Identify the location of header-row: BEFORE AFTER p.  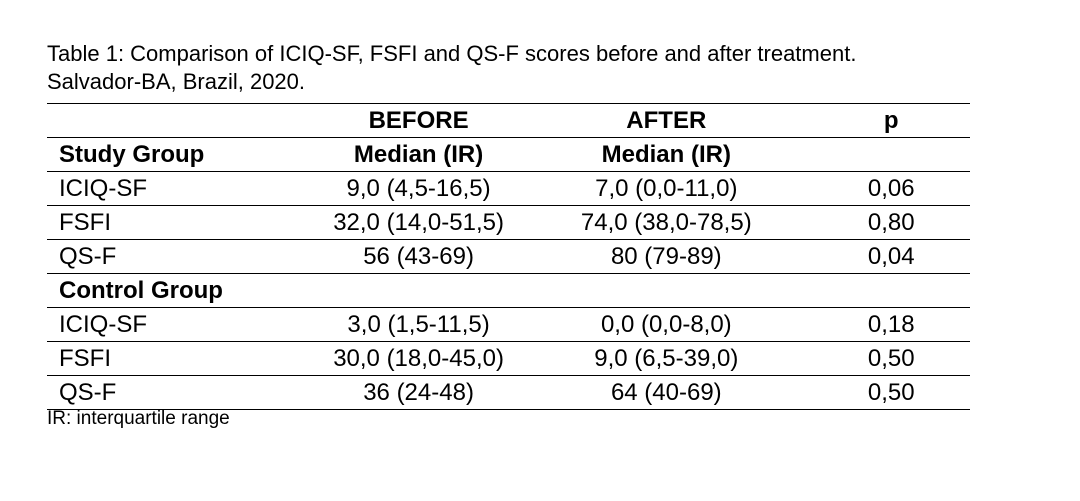
(508, 120).